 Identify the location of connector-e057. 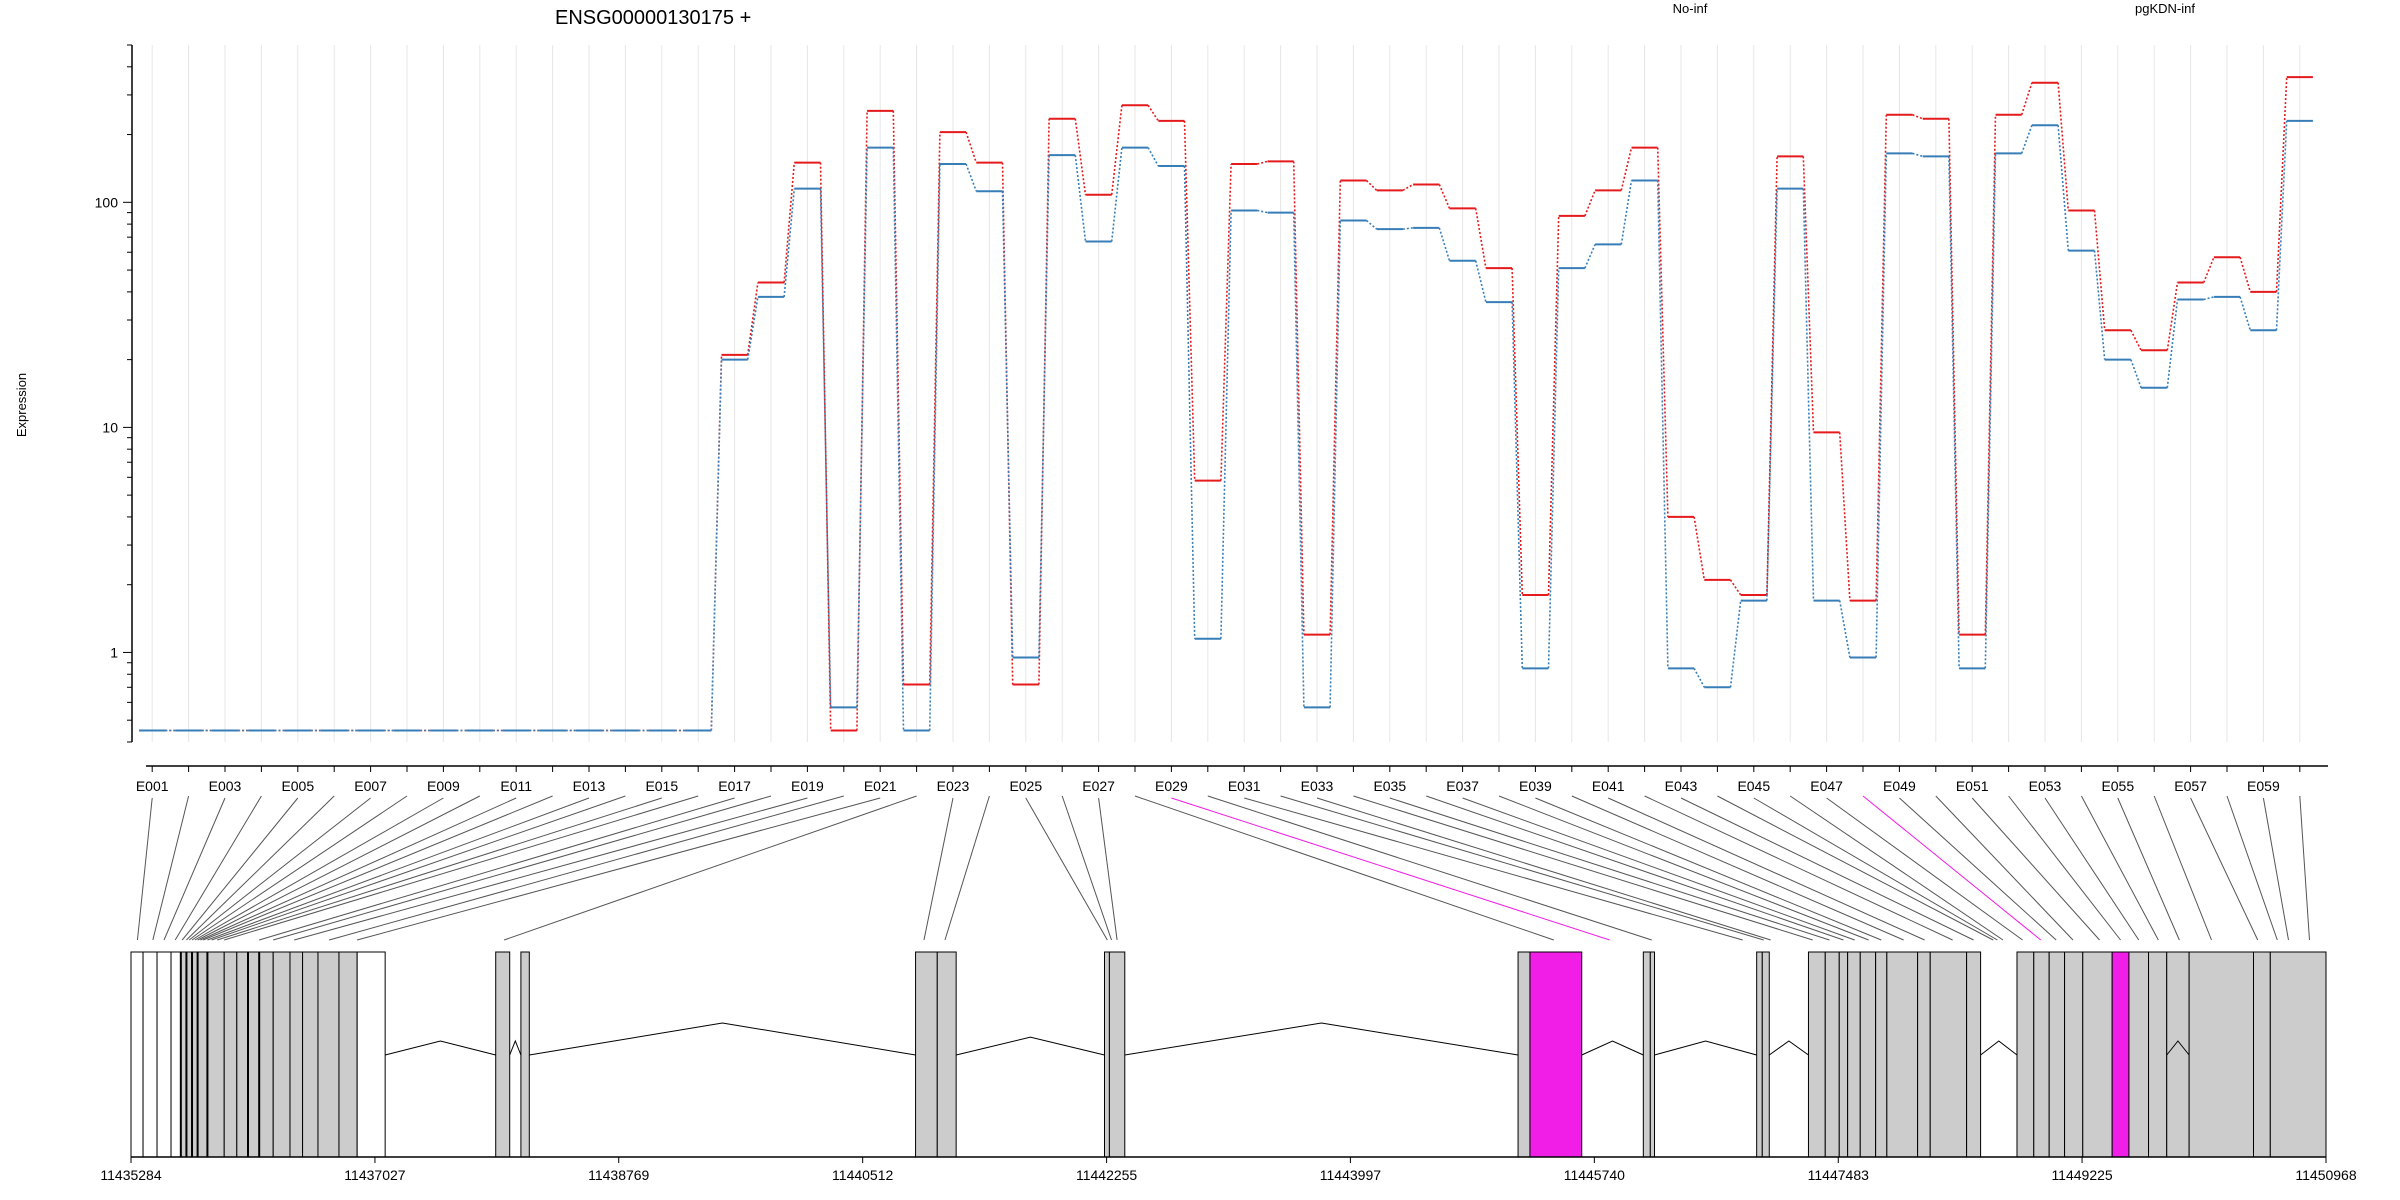
(2224, 869).